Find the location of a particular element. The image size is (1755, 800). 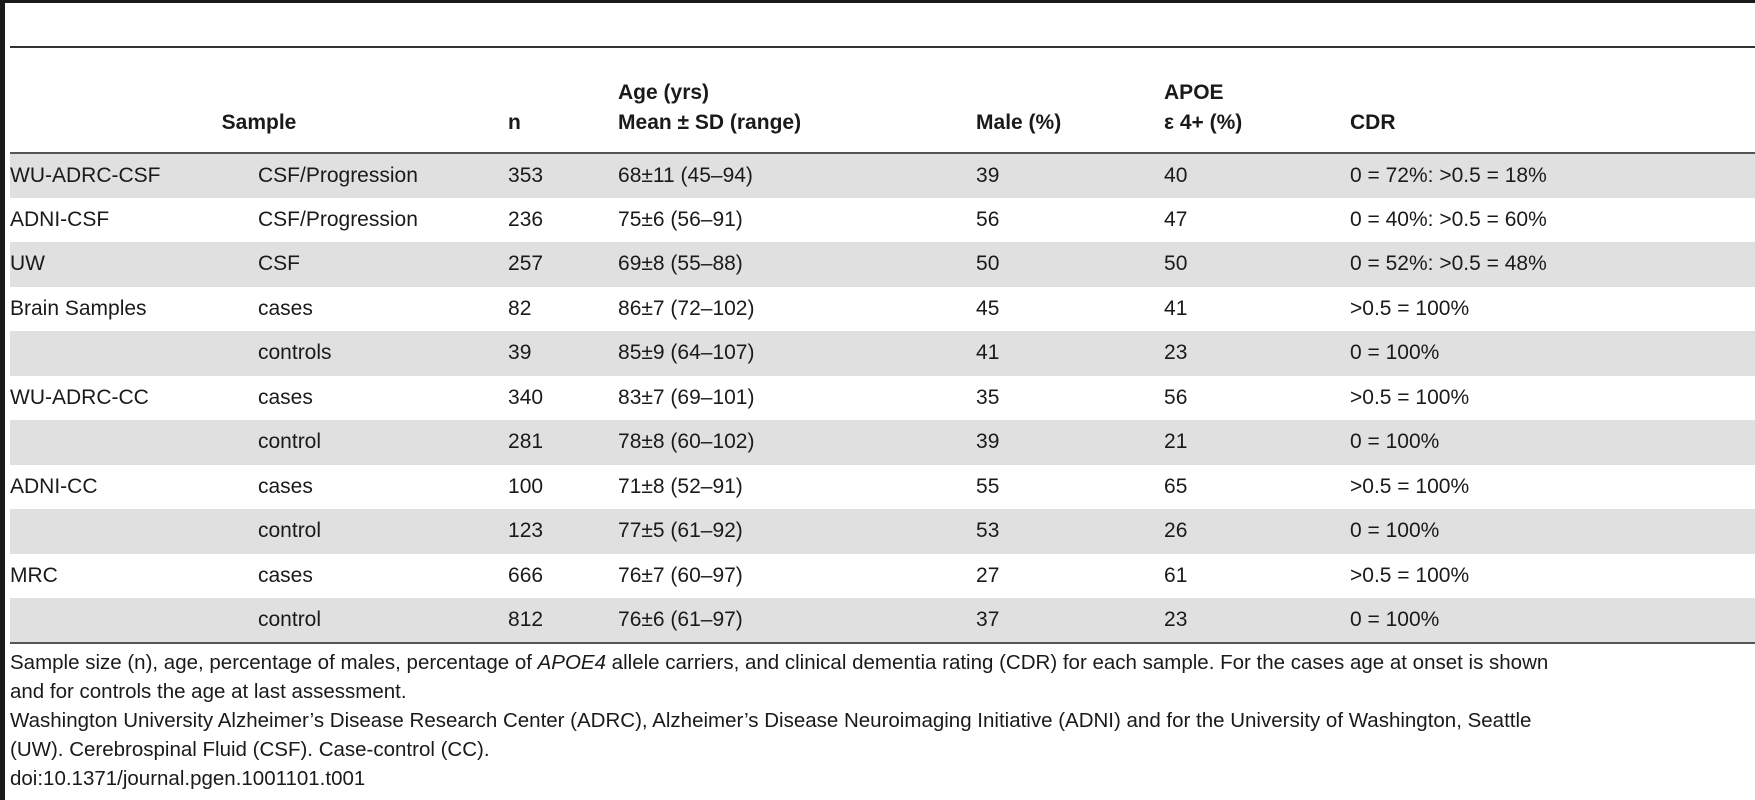

cell-apoe: 26 is located at coordinates (1257, 531).